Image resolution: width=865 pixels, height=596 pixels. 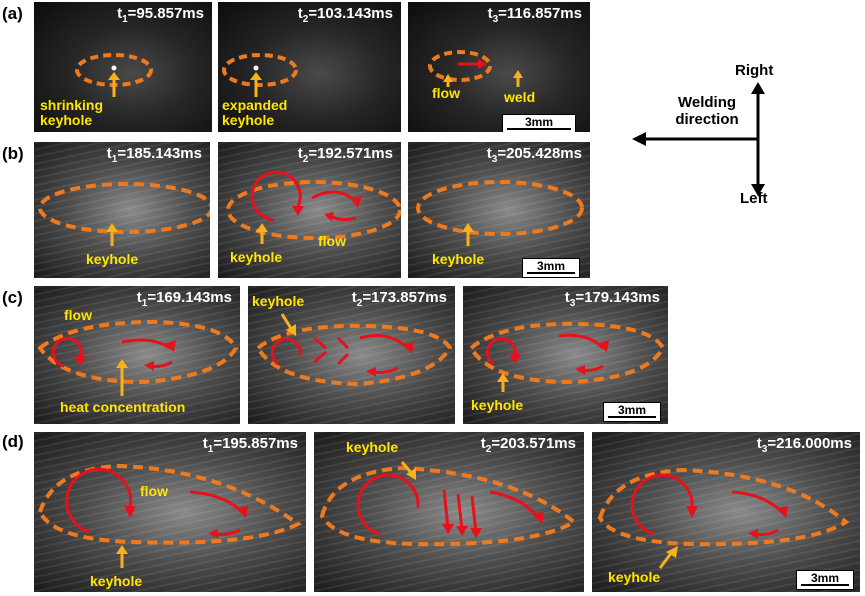 What do you see at coordinates (114, 75) in the screenshot?
I see `frame-a1-overlay` at bounding box center [114, 75].